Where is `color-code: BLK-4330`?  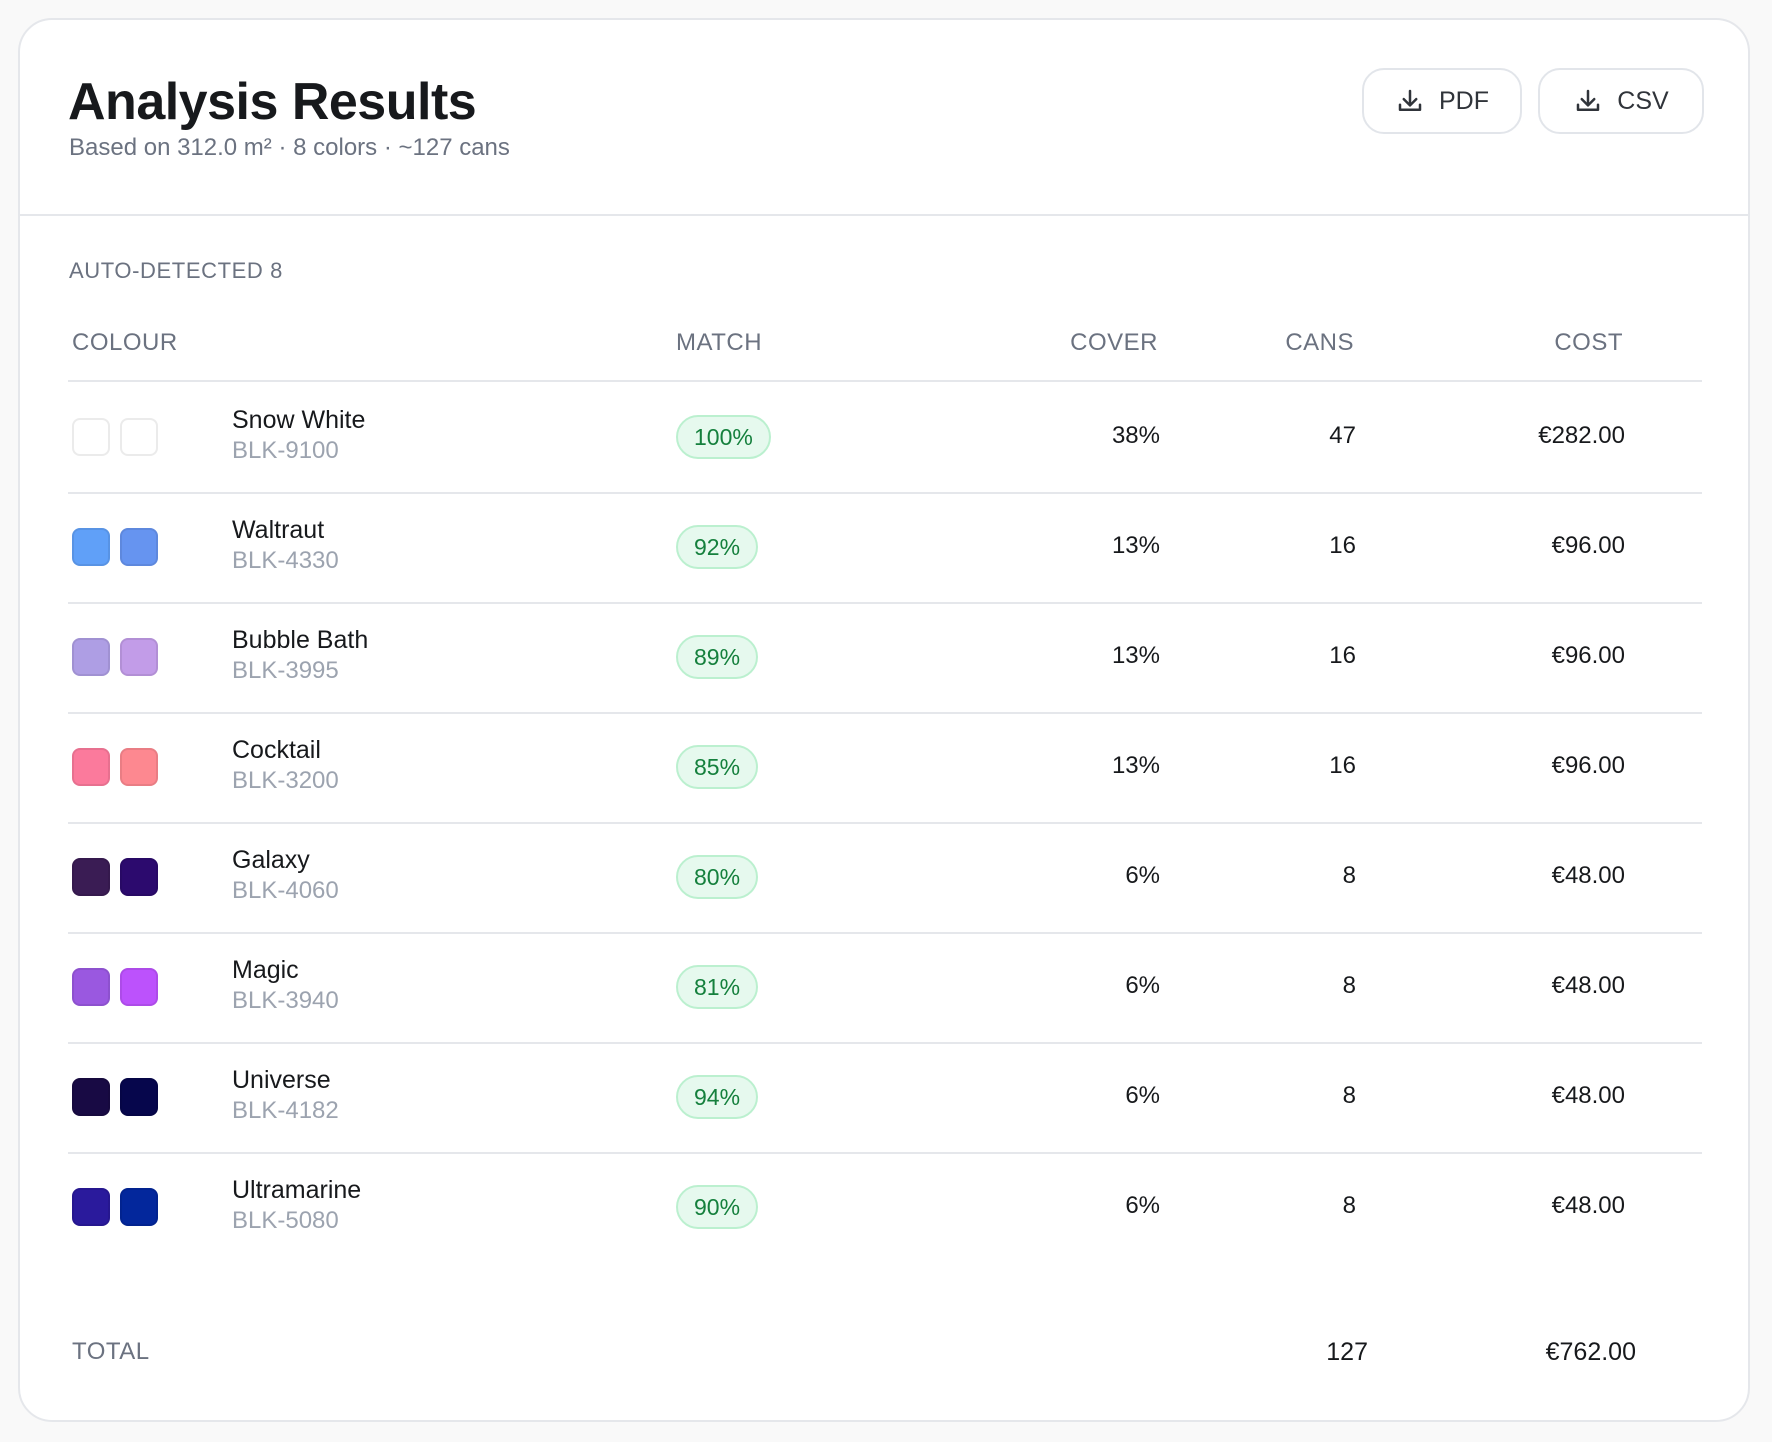 color-code: BLK-4330 is located at coordinates (285, 560).